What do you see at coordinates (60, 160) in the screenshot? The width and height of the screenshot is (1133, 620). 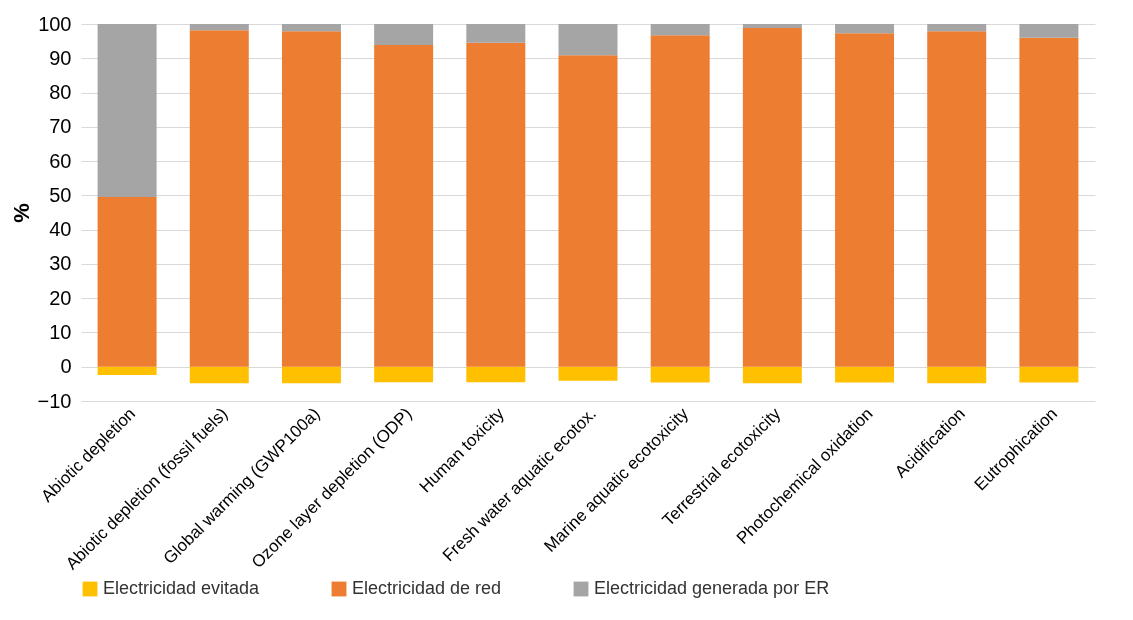 I see `y-tick-label: 60` at bounding box center [60, 160].